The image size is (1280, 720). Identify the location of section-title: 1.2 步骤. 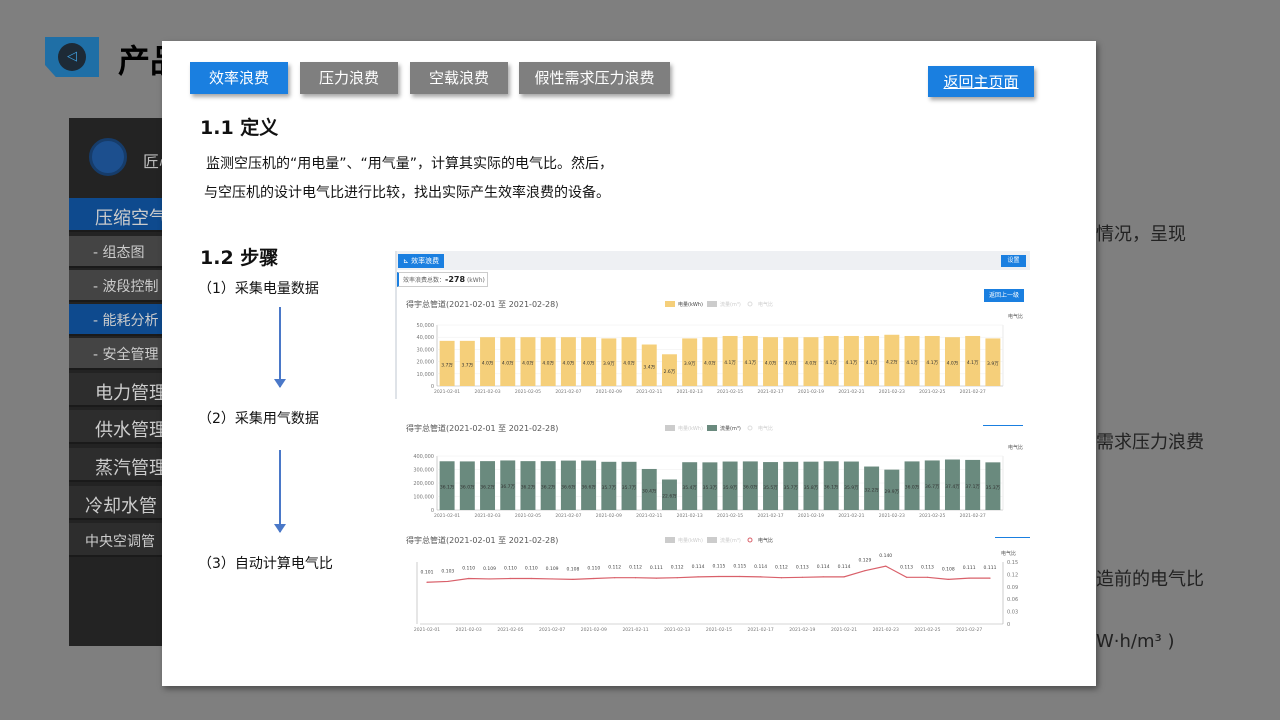
(239, 258).